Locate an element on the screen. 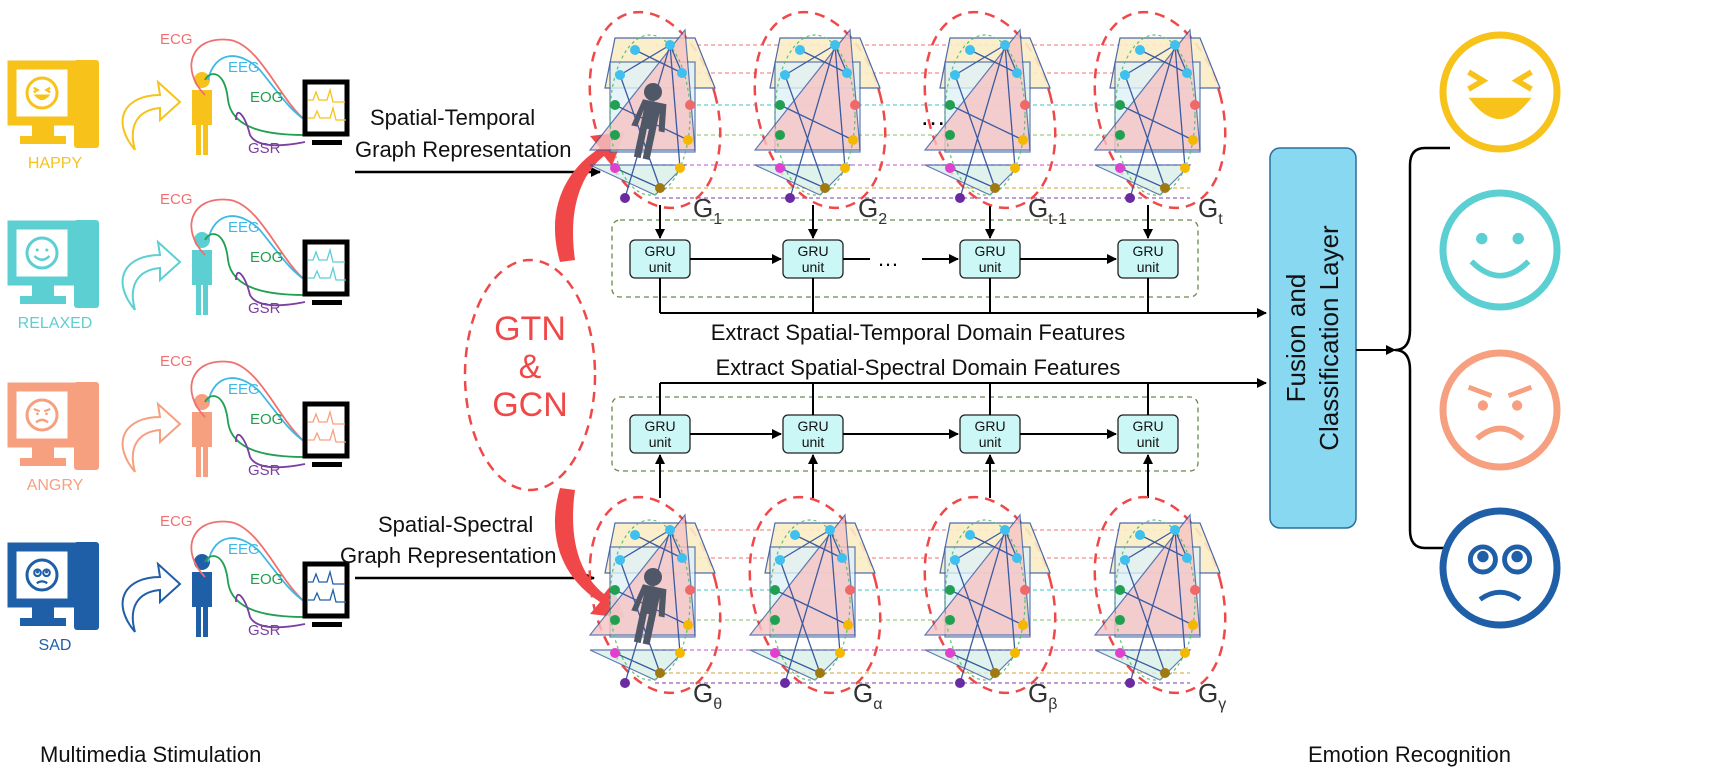 The image size is (1723, 776). angry-face-icon is located at coordinates (42, 415).